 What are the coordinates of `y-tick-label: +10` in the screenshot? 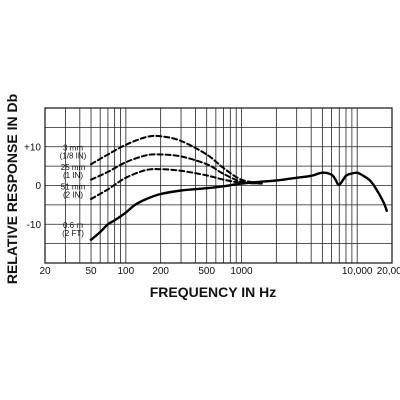 It's located at (32, 147).